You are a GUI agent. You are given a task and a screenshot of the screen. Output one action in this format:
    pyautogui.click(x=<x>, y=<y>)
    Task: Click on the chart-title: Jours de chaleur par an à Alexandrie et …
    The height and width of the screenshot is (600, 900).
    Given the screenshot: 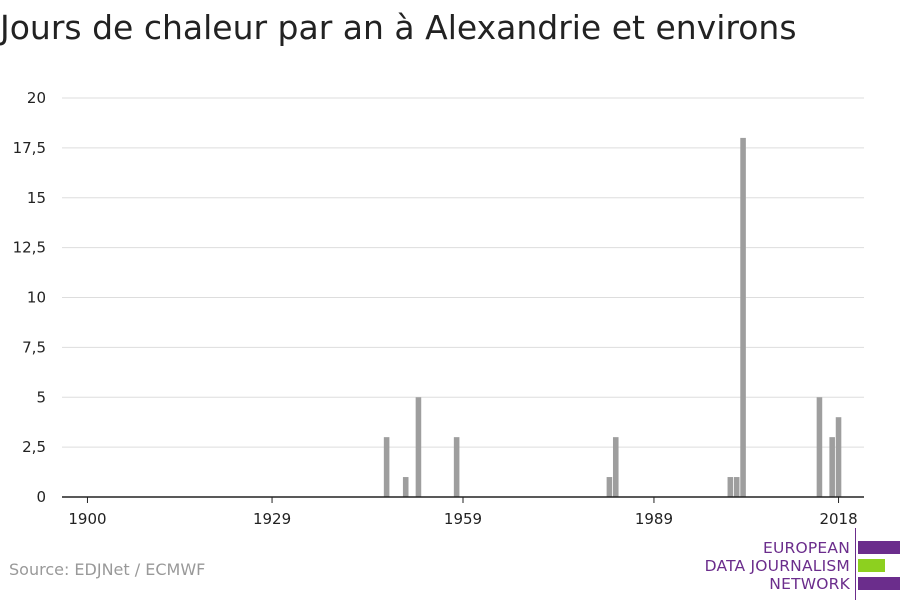 What is the action you would take?
    pyautogui.click(x=398, y=27)
    